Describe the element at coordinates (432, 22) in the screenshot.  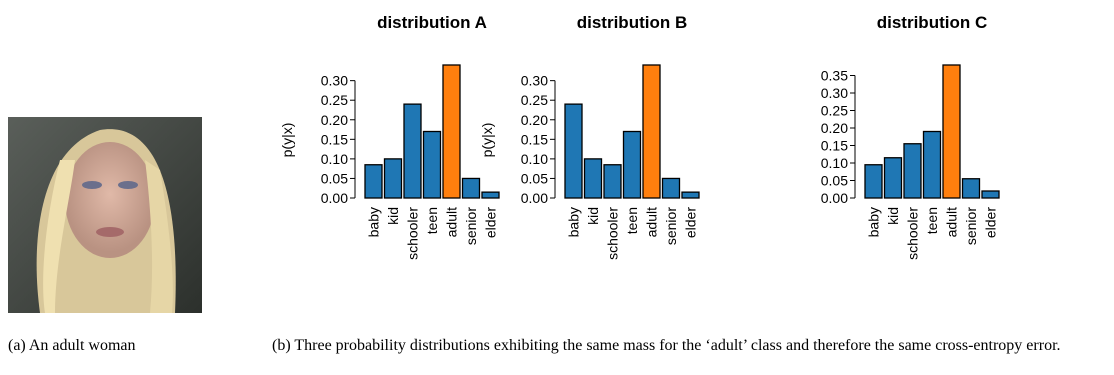
I see `chart-title: distribution A` at that location.